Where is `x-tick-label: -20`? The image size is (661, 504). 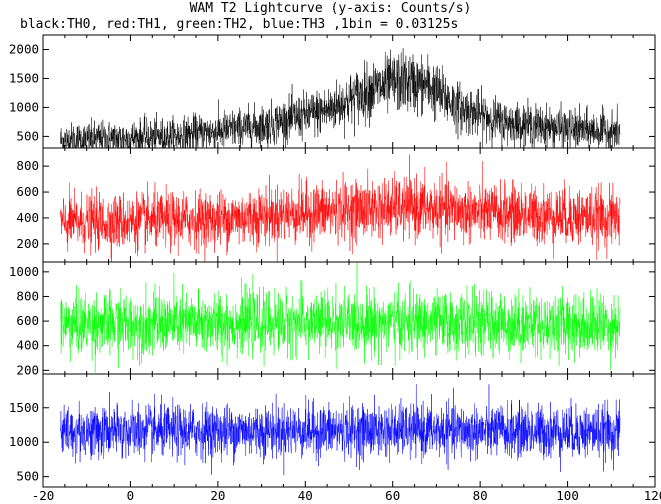 x-tick-label: -20 is located at coordinates (43, 495).